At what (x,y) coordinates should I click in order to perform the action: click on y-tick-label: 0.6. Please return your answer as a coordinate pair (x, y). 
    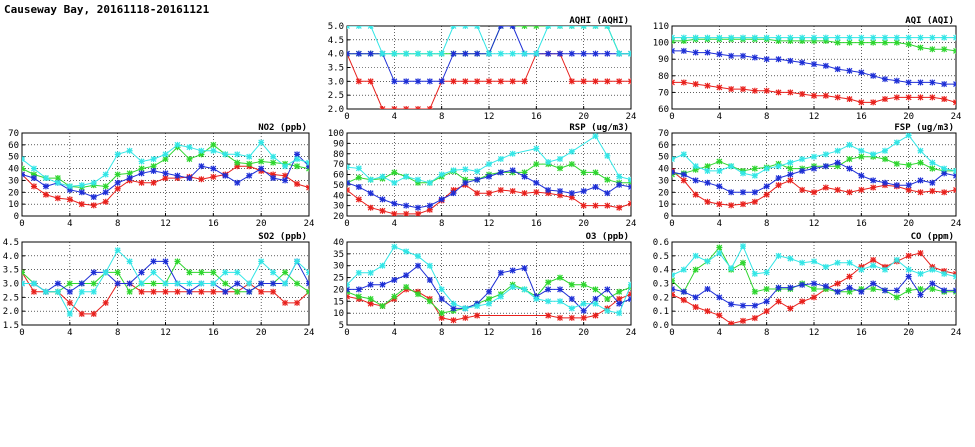
    Looking at the image, I should click on (661, 243).